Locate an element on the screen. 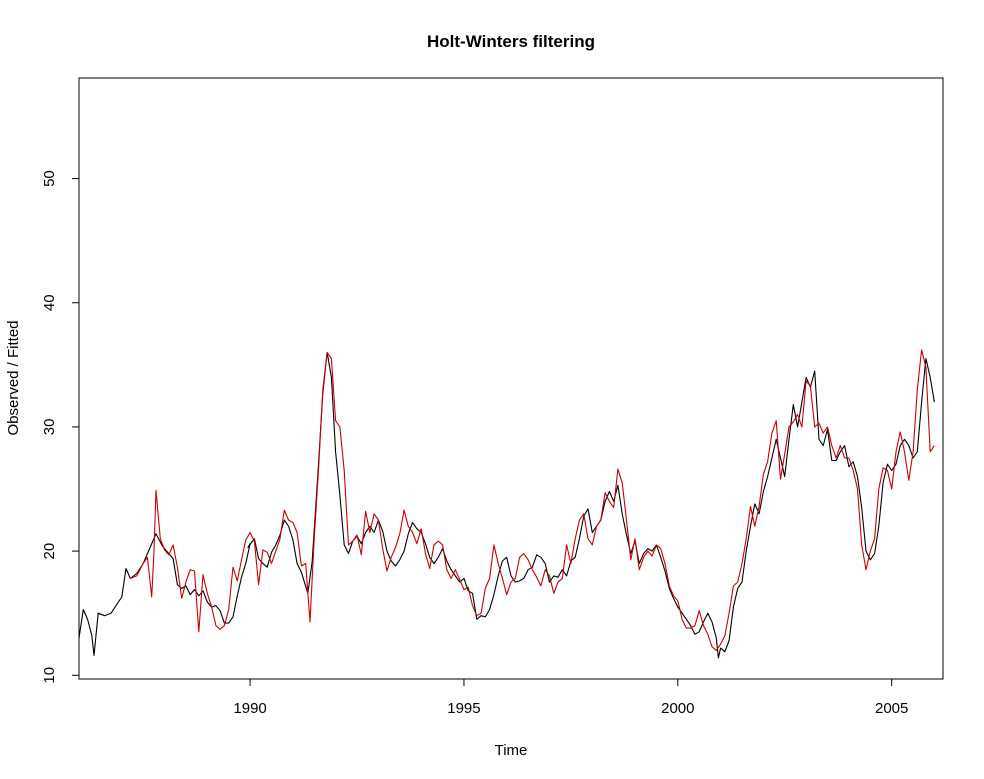 The height and width of the screenshot is (779, 984). chart-title: Holt-Winters filtering is located at coordinates (511, 41).